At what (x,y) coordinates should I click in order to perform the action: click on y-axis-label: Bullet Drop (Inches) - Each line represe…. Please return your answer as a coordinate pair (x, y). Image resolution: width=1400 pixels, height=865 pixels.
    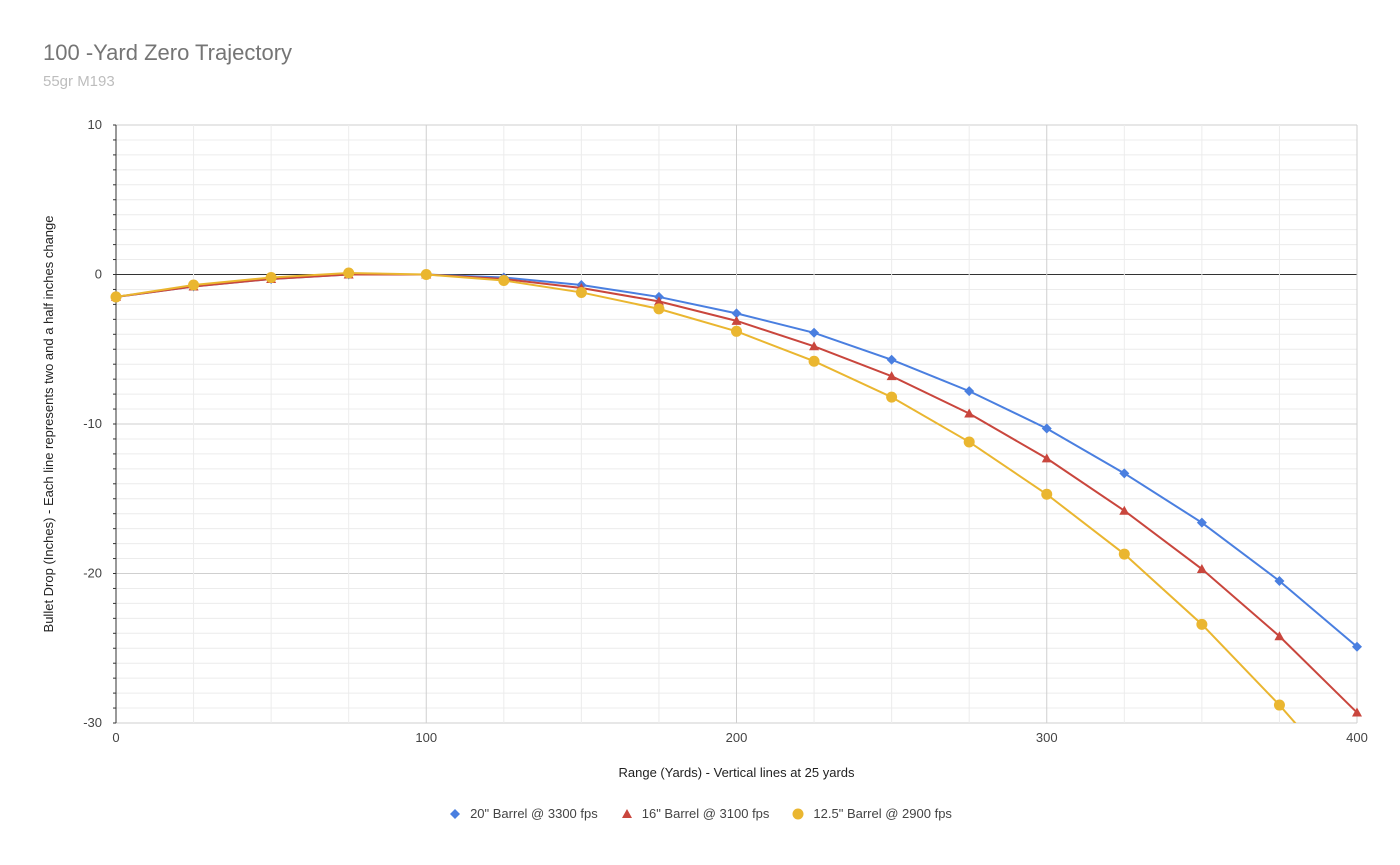
    Looking at the image, I should click on (48, 424).